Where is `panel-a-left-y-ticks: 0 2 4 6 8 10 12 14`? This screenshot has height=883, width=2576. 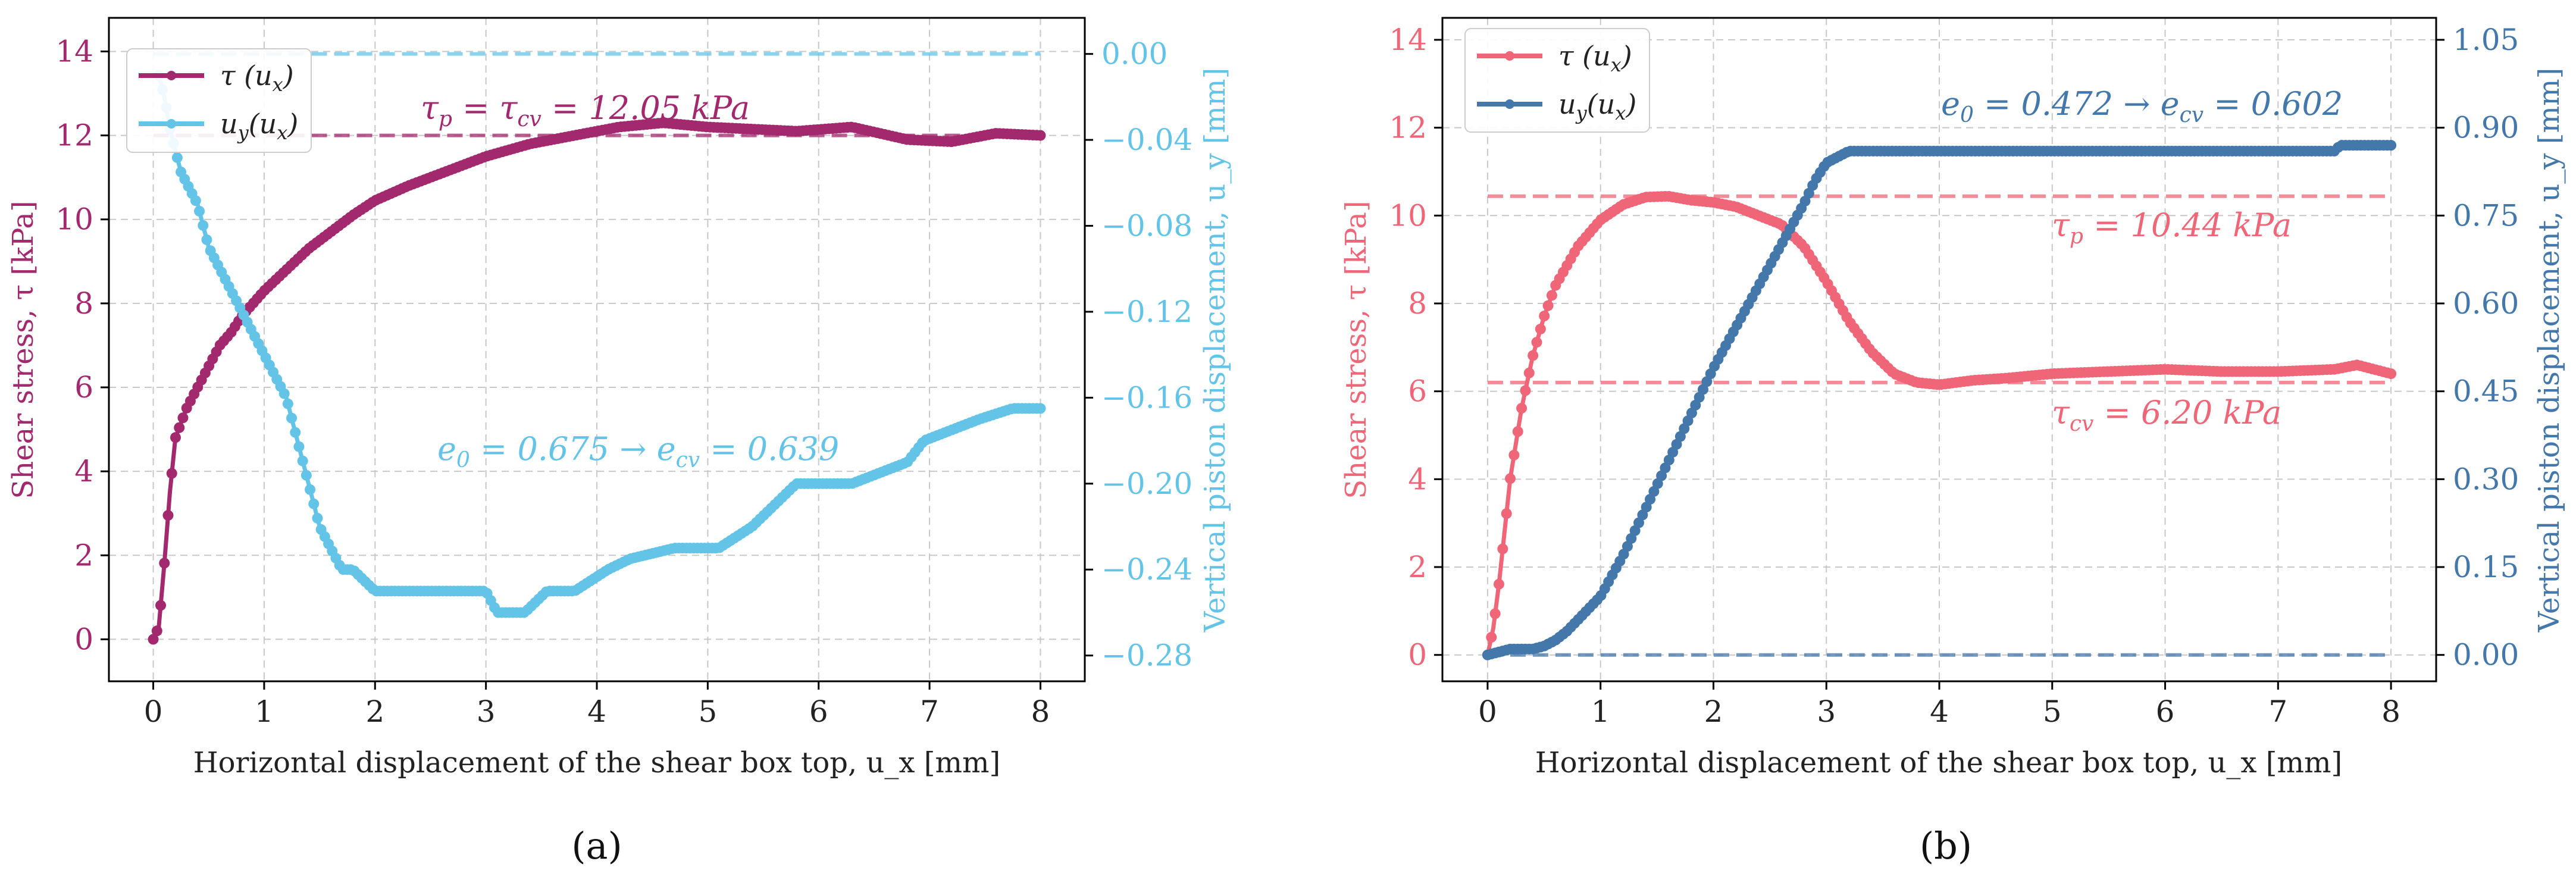 panel-a-left-y-ticks: 0 2 4 6 8 10 12 14 is located at coordinates (82, 345).